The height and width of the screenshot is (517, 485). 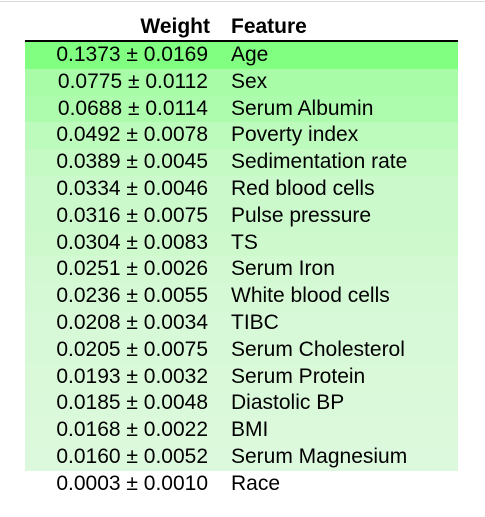 I want to click on table-row: 0.0492 ± 0.0078 Poverty index, so click(x=241, y=136).